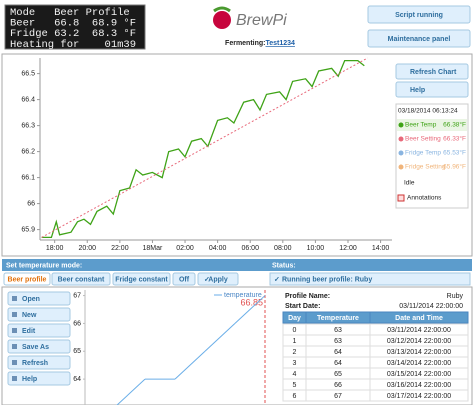 Image resolution: width=474 pixels, height=405 pixels. Describe the element at coordinates (401, 198) in the screenshot. I see `annotations-icon` at that location.